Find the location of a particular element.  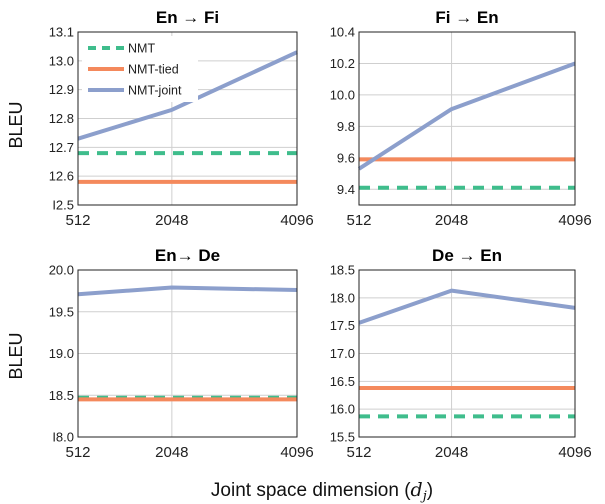

y-tick-label: 16.0 is located at coordinates (342, 409).